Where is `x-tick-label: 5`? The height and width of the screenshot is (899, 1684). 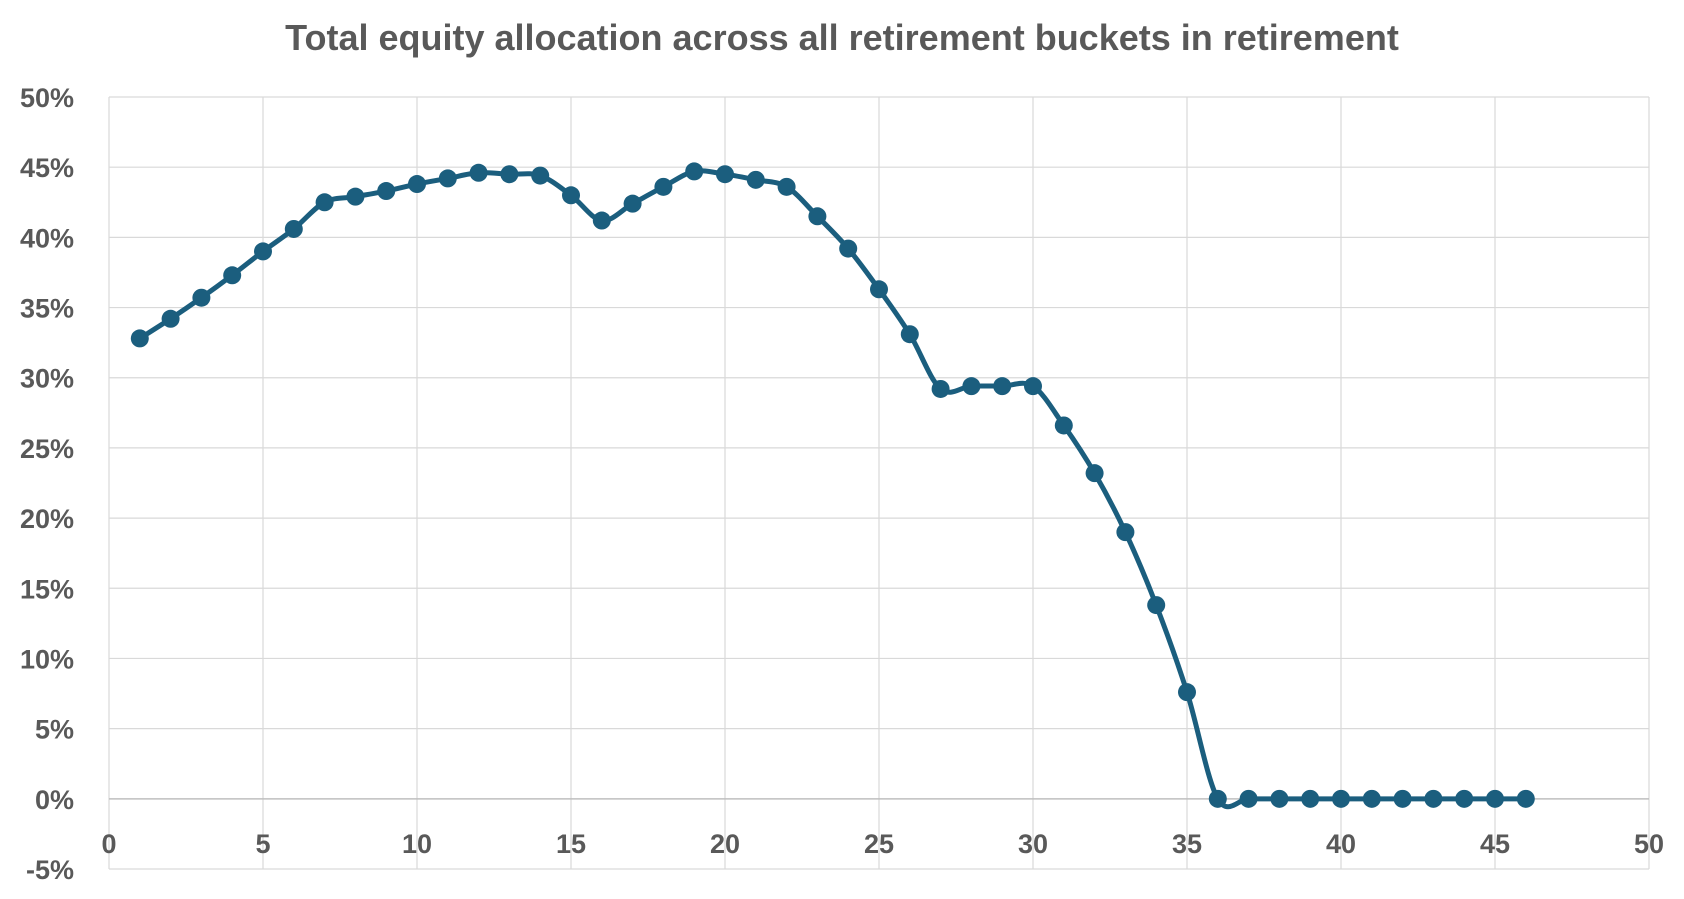
x-tick-label: 5 is located at coordinates (262, 844).